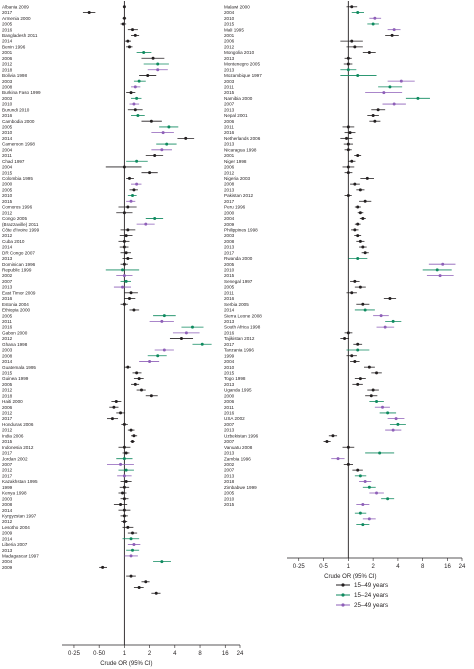 The image size is (474, 669). What do you see at coordinates (235, 161) in the screenshot?
I see `row-label: Niger 1998` at bounding box center [235, 161].